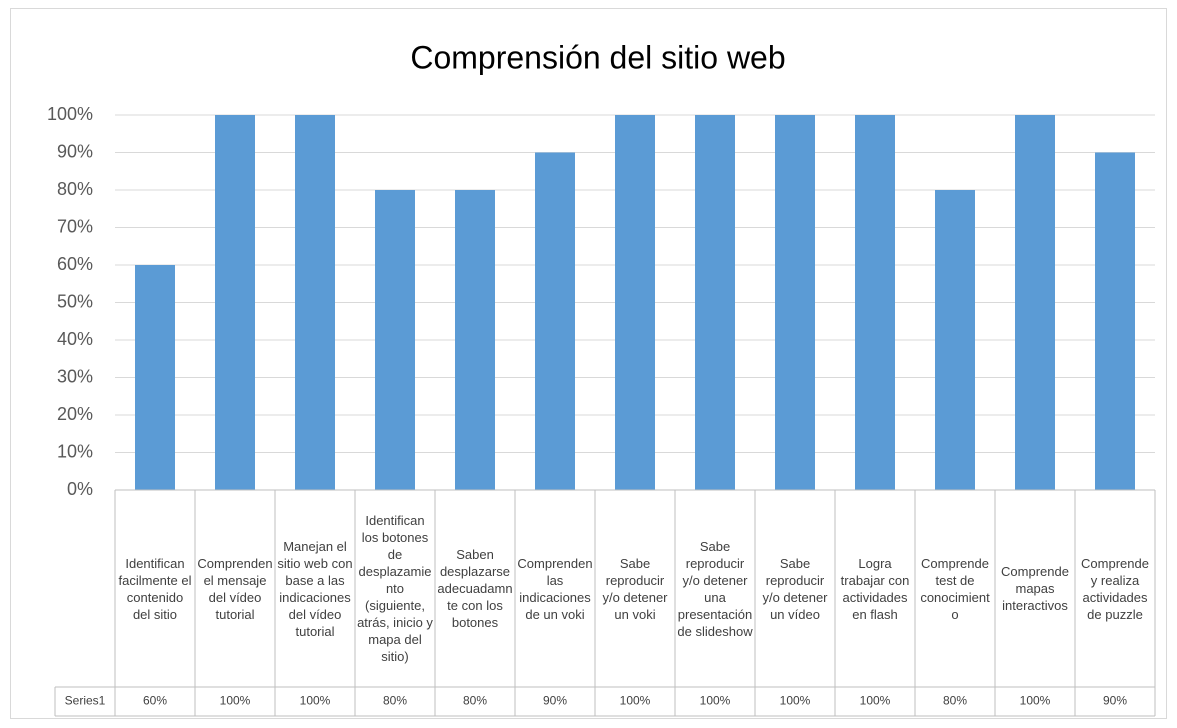  I want to click on y-tick-label: 20%, so click(75, 414).